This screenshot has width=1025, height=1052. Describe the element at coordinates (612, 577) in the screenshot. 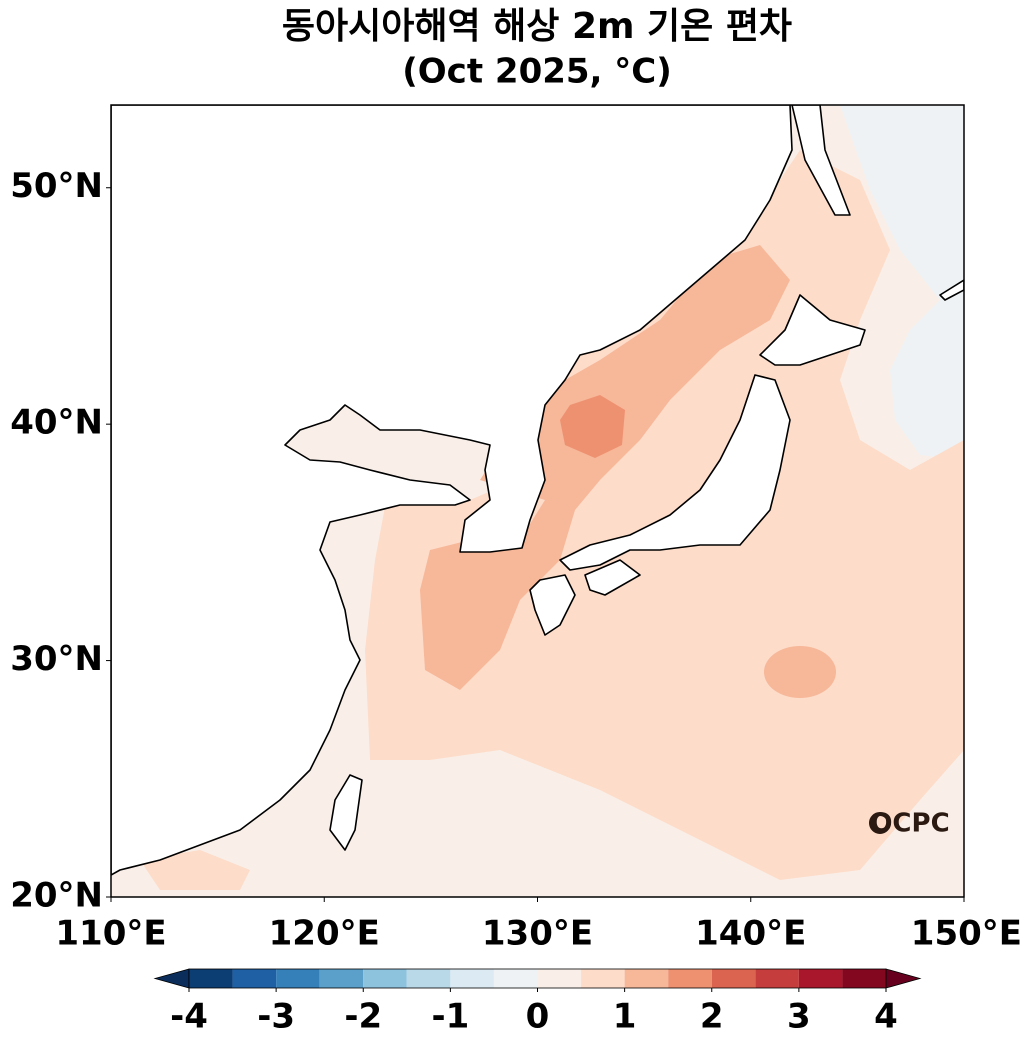

I see `shikoku` at that location.